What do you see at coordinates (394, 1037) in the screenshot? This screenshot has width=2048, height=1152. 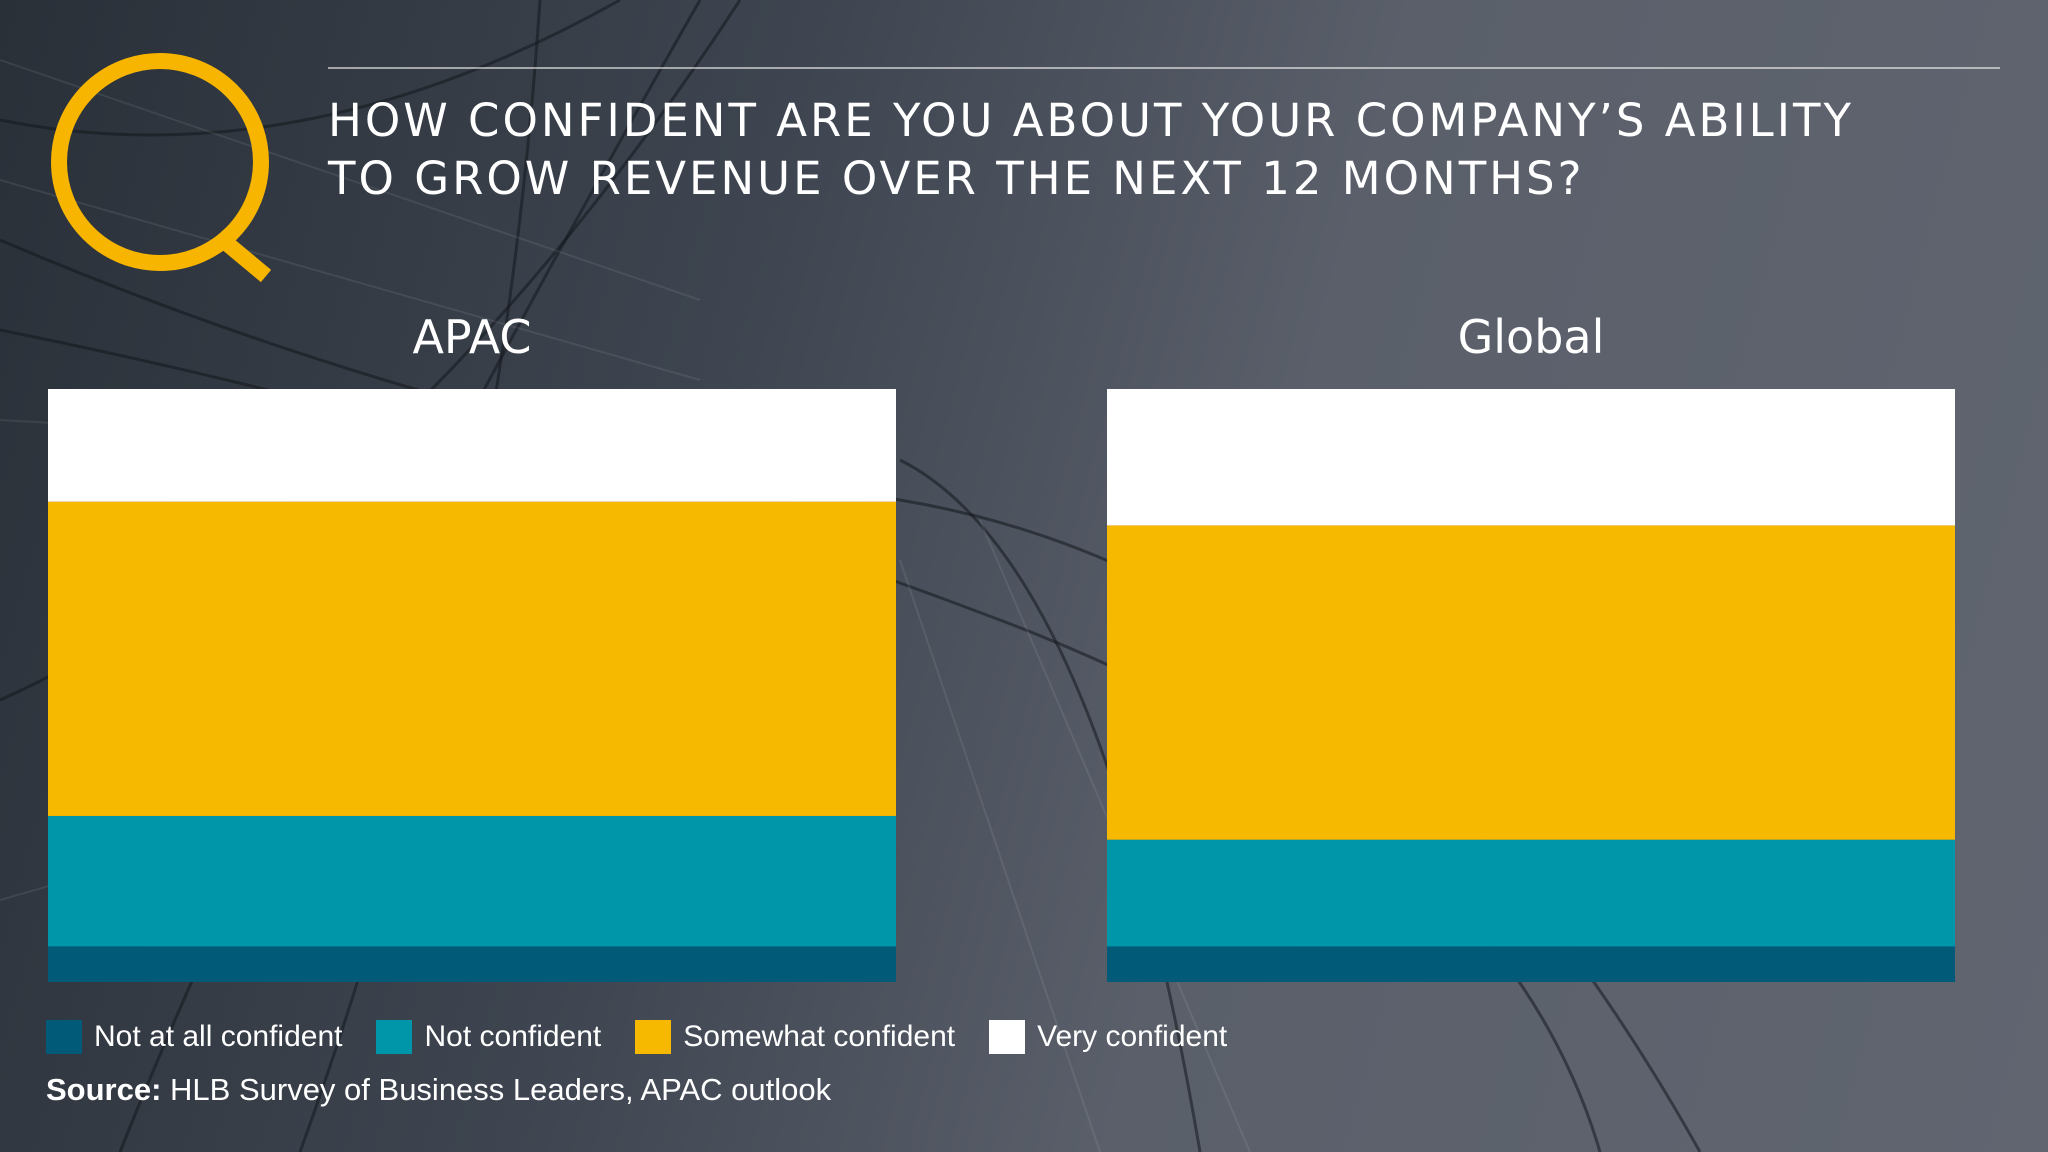 I see `legend-swatch-not-confident` at bounding box center [394, 1037].